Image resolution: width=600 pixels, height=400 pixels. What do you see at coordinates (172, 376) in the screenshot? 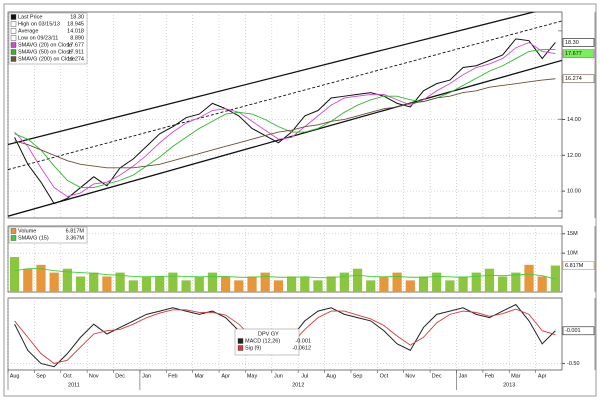
I see `x-tick-label: Feb` at bounding box center [172, 376].